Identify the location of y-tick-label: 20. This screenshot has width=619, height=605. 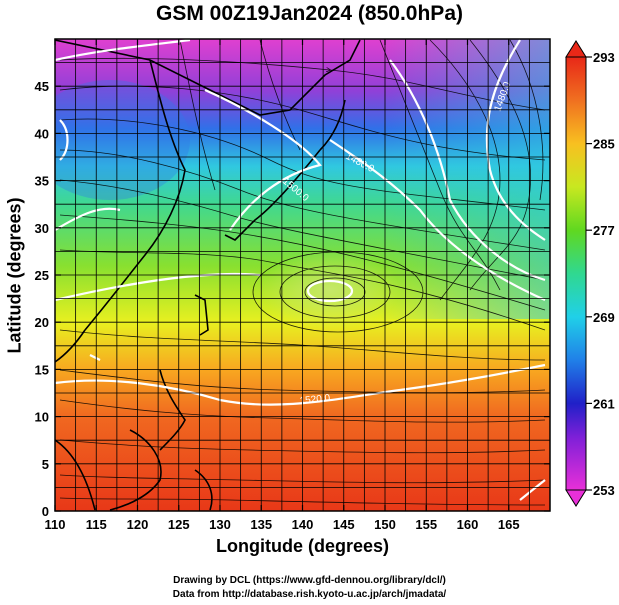
(42, 322).